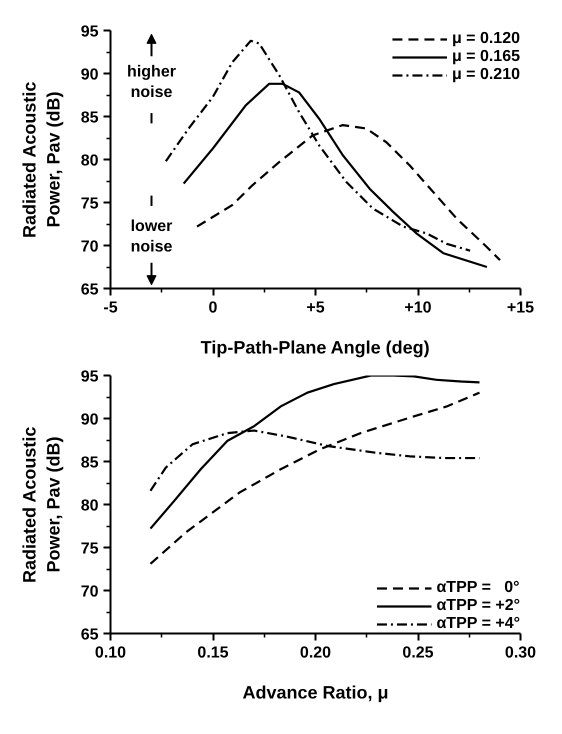 Image resolution: width=562 pixels, height=734 pixels. What do you see at coordinates (213, 653) in the screenshot?
I see `x-tick-label: 0.15` at bounding box center [213, 653].